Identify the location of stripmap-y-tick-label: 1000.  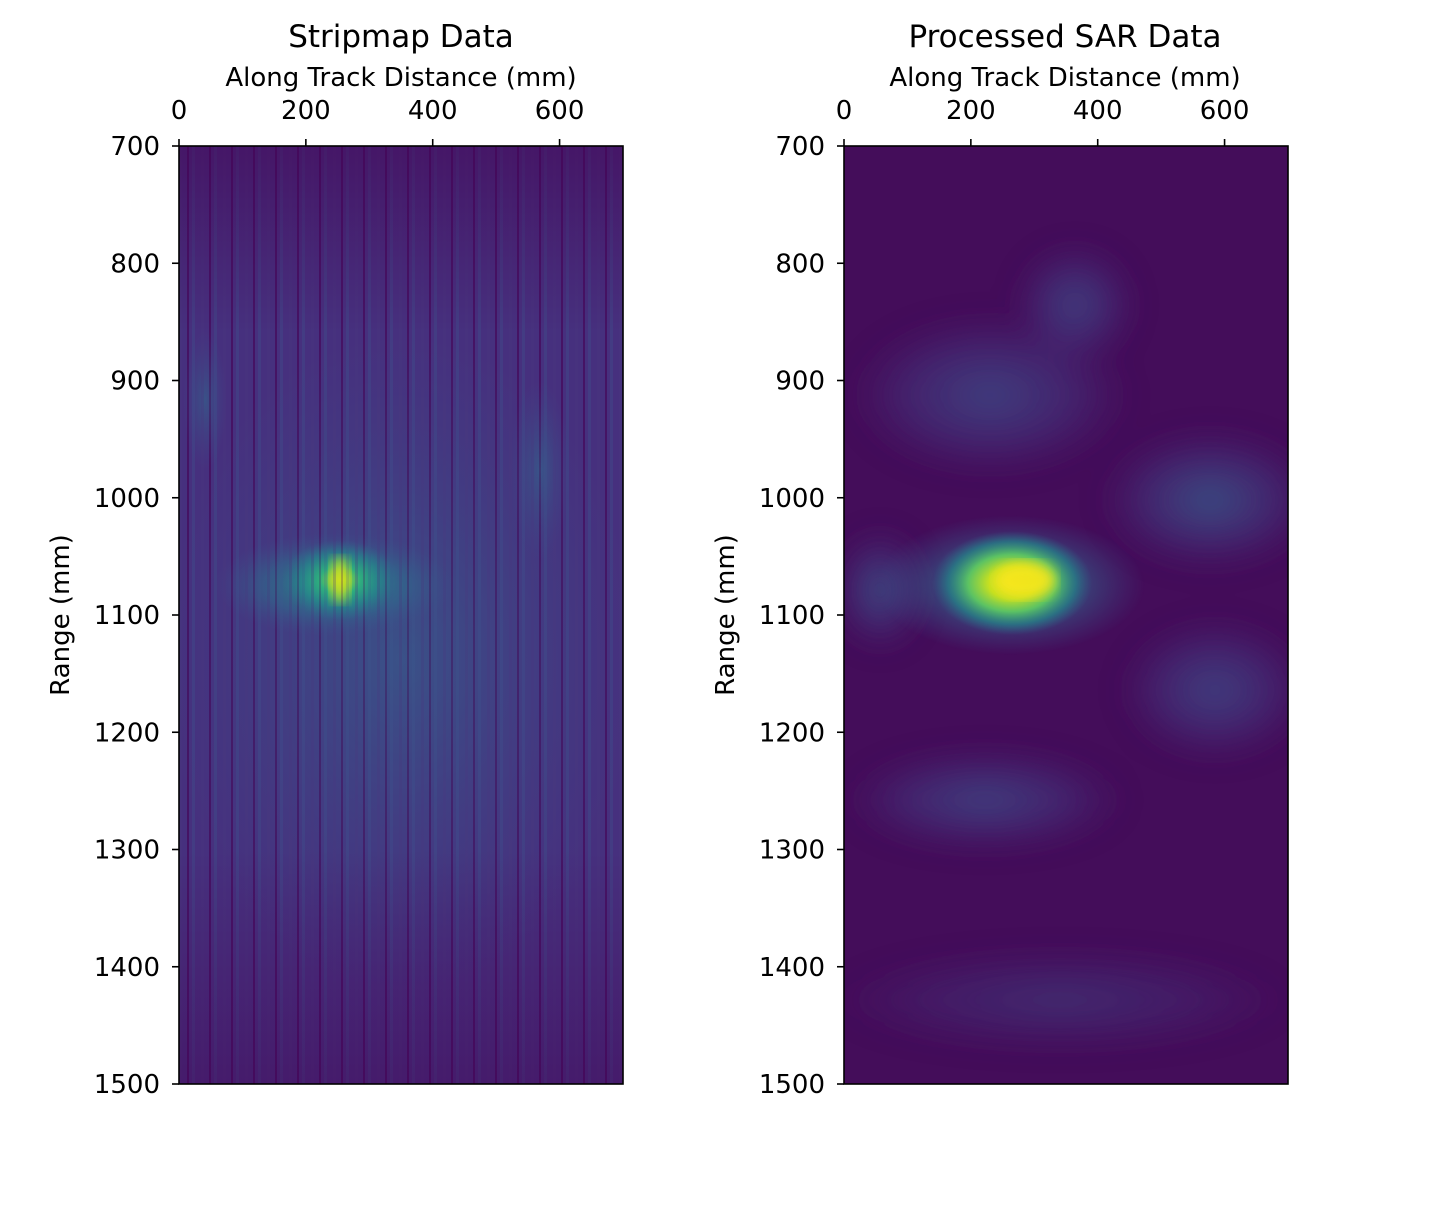
(127, 499).